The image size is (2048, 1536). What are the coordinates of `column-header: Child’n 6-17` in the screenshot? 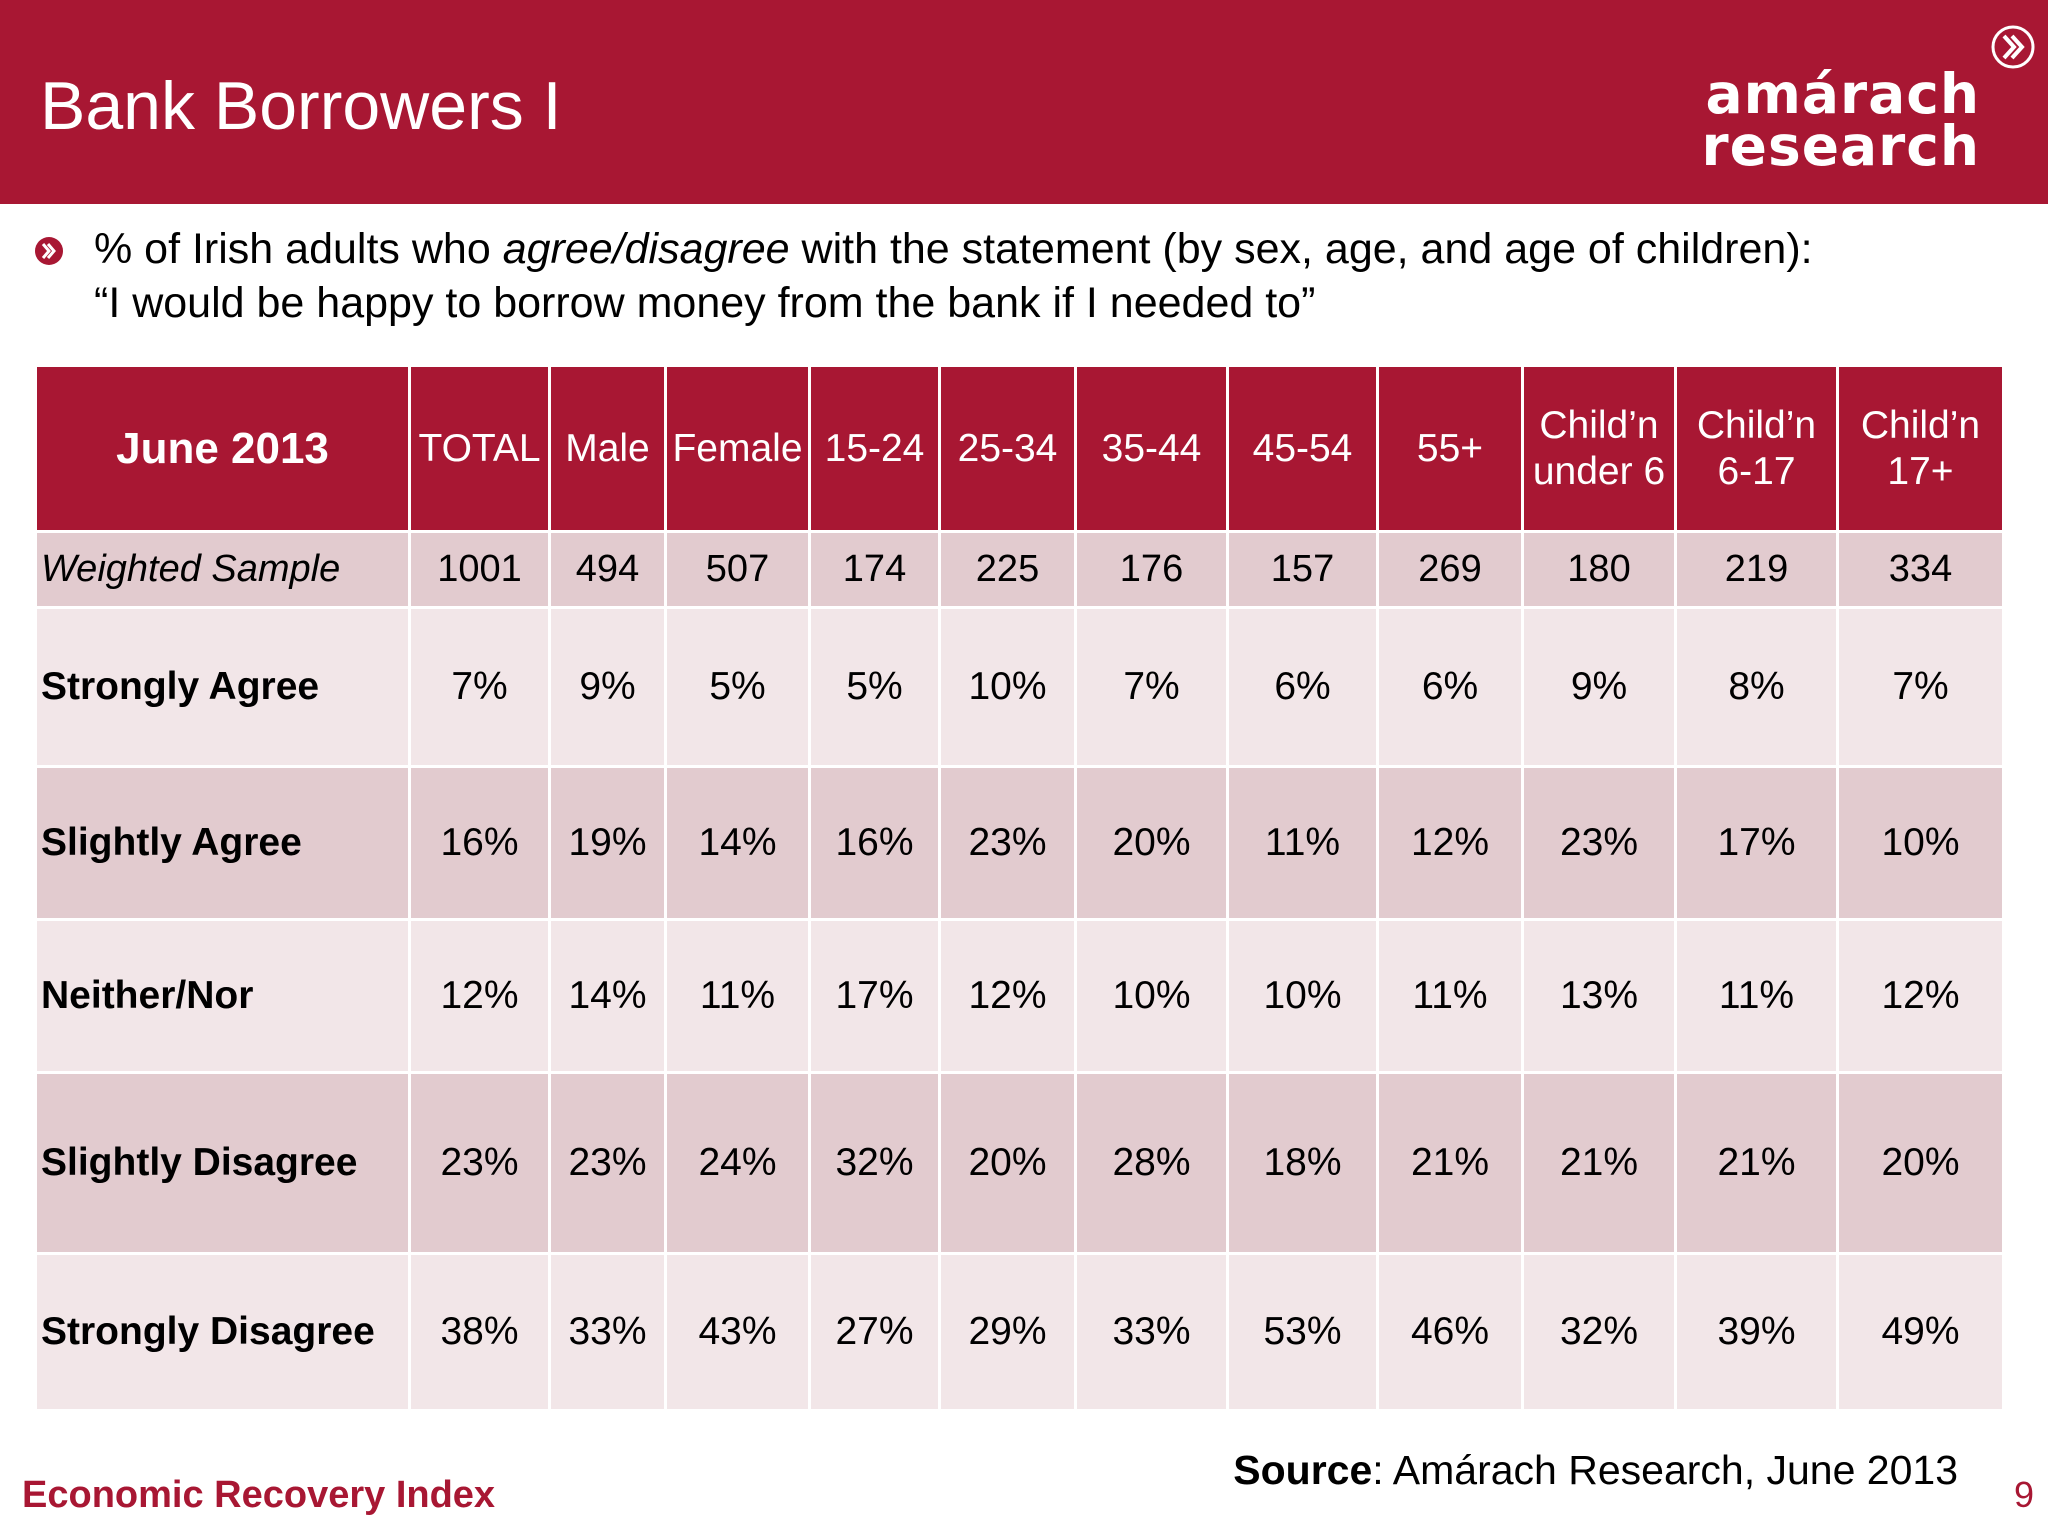 It's located at (1756, 448).